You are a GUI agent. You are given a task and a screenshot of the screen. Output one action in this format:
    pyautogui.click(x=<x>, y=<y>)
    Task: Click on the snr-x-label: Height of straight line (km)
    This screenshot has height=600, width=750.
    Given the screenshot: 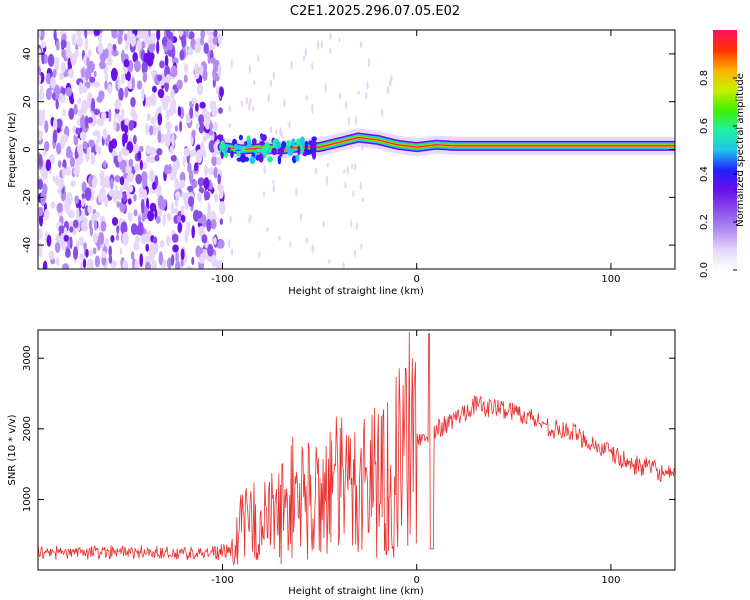 What is the action you would take?
    pyautogui.click(x=356, y=591)
    